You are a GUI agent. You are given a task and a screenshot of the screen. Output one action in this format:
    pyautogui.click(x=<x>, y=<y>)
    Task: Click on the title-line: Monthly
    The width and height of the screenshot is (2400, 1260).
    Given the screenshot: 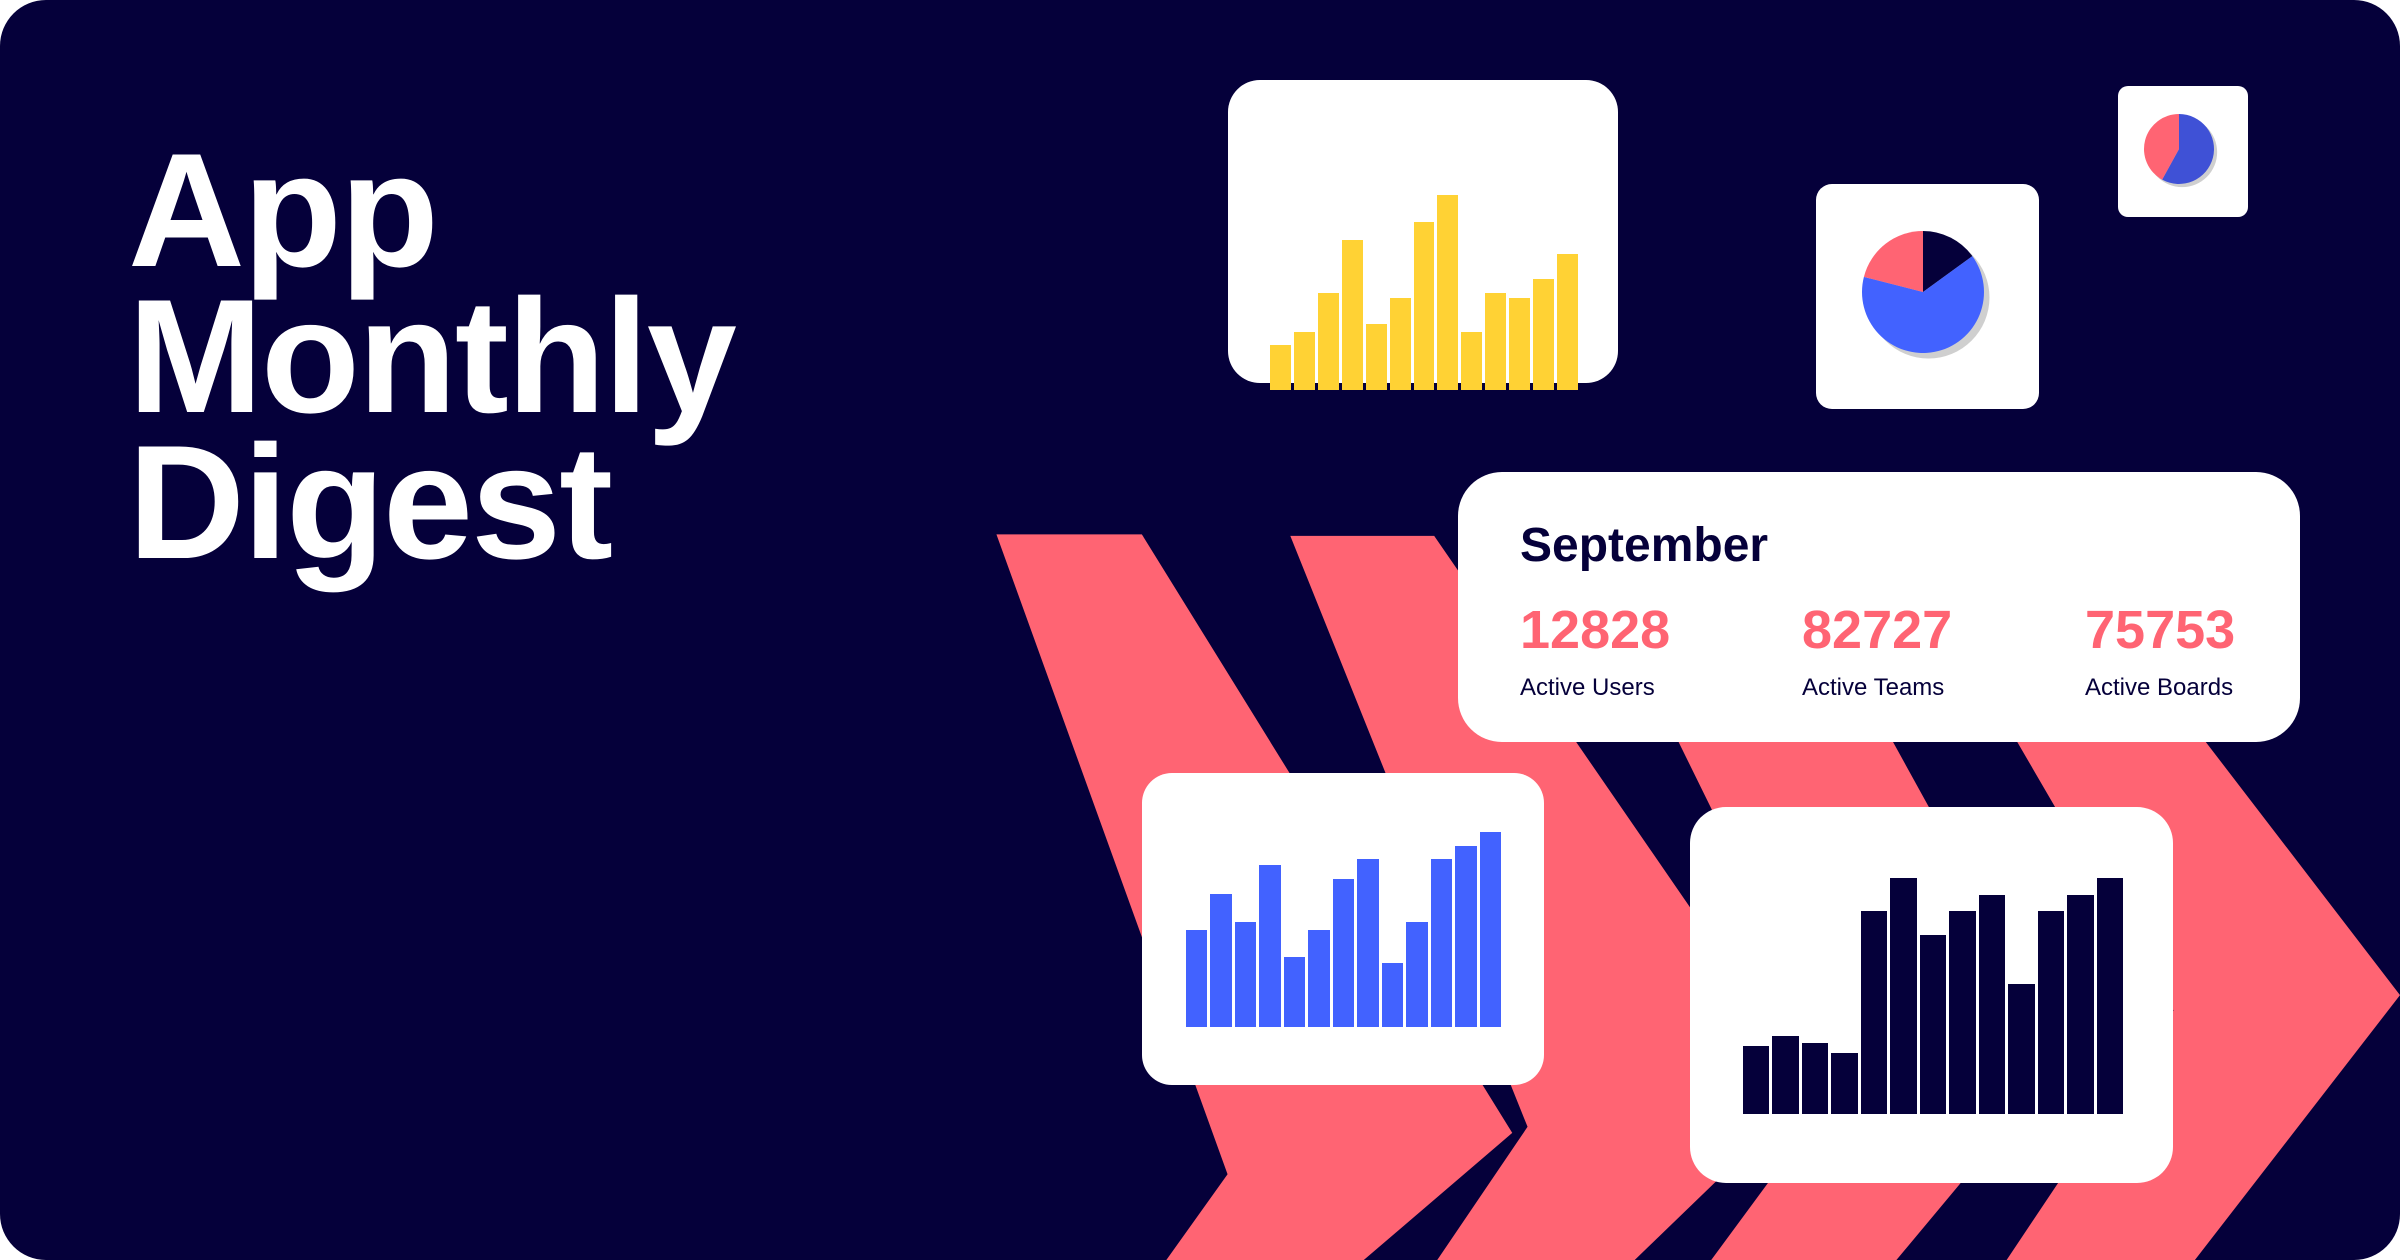 What is the action you would take?
    pyautogui.click(x=432, y=356)
    